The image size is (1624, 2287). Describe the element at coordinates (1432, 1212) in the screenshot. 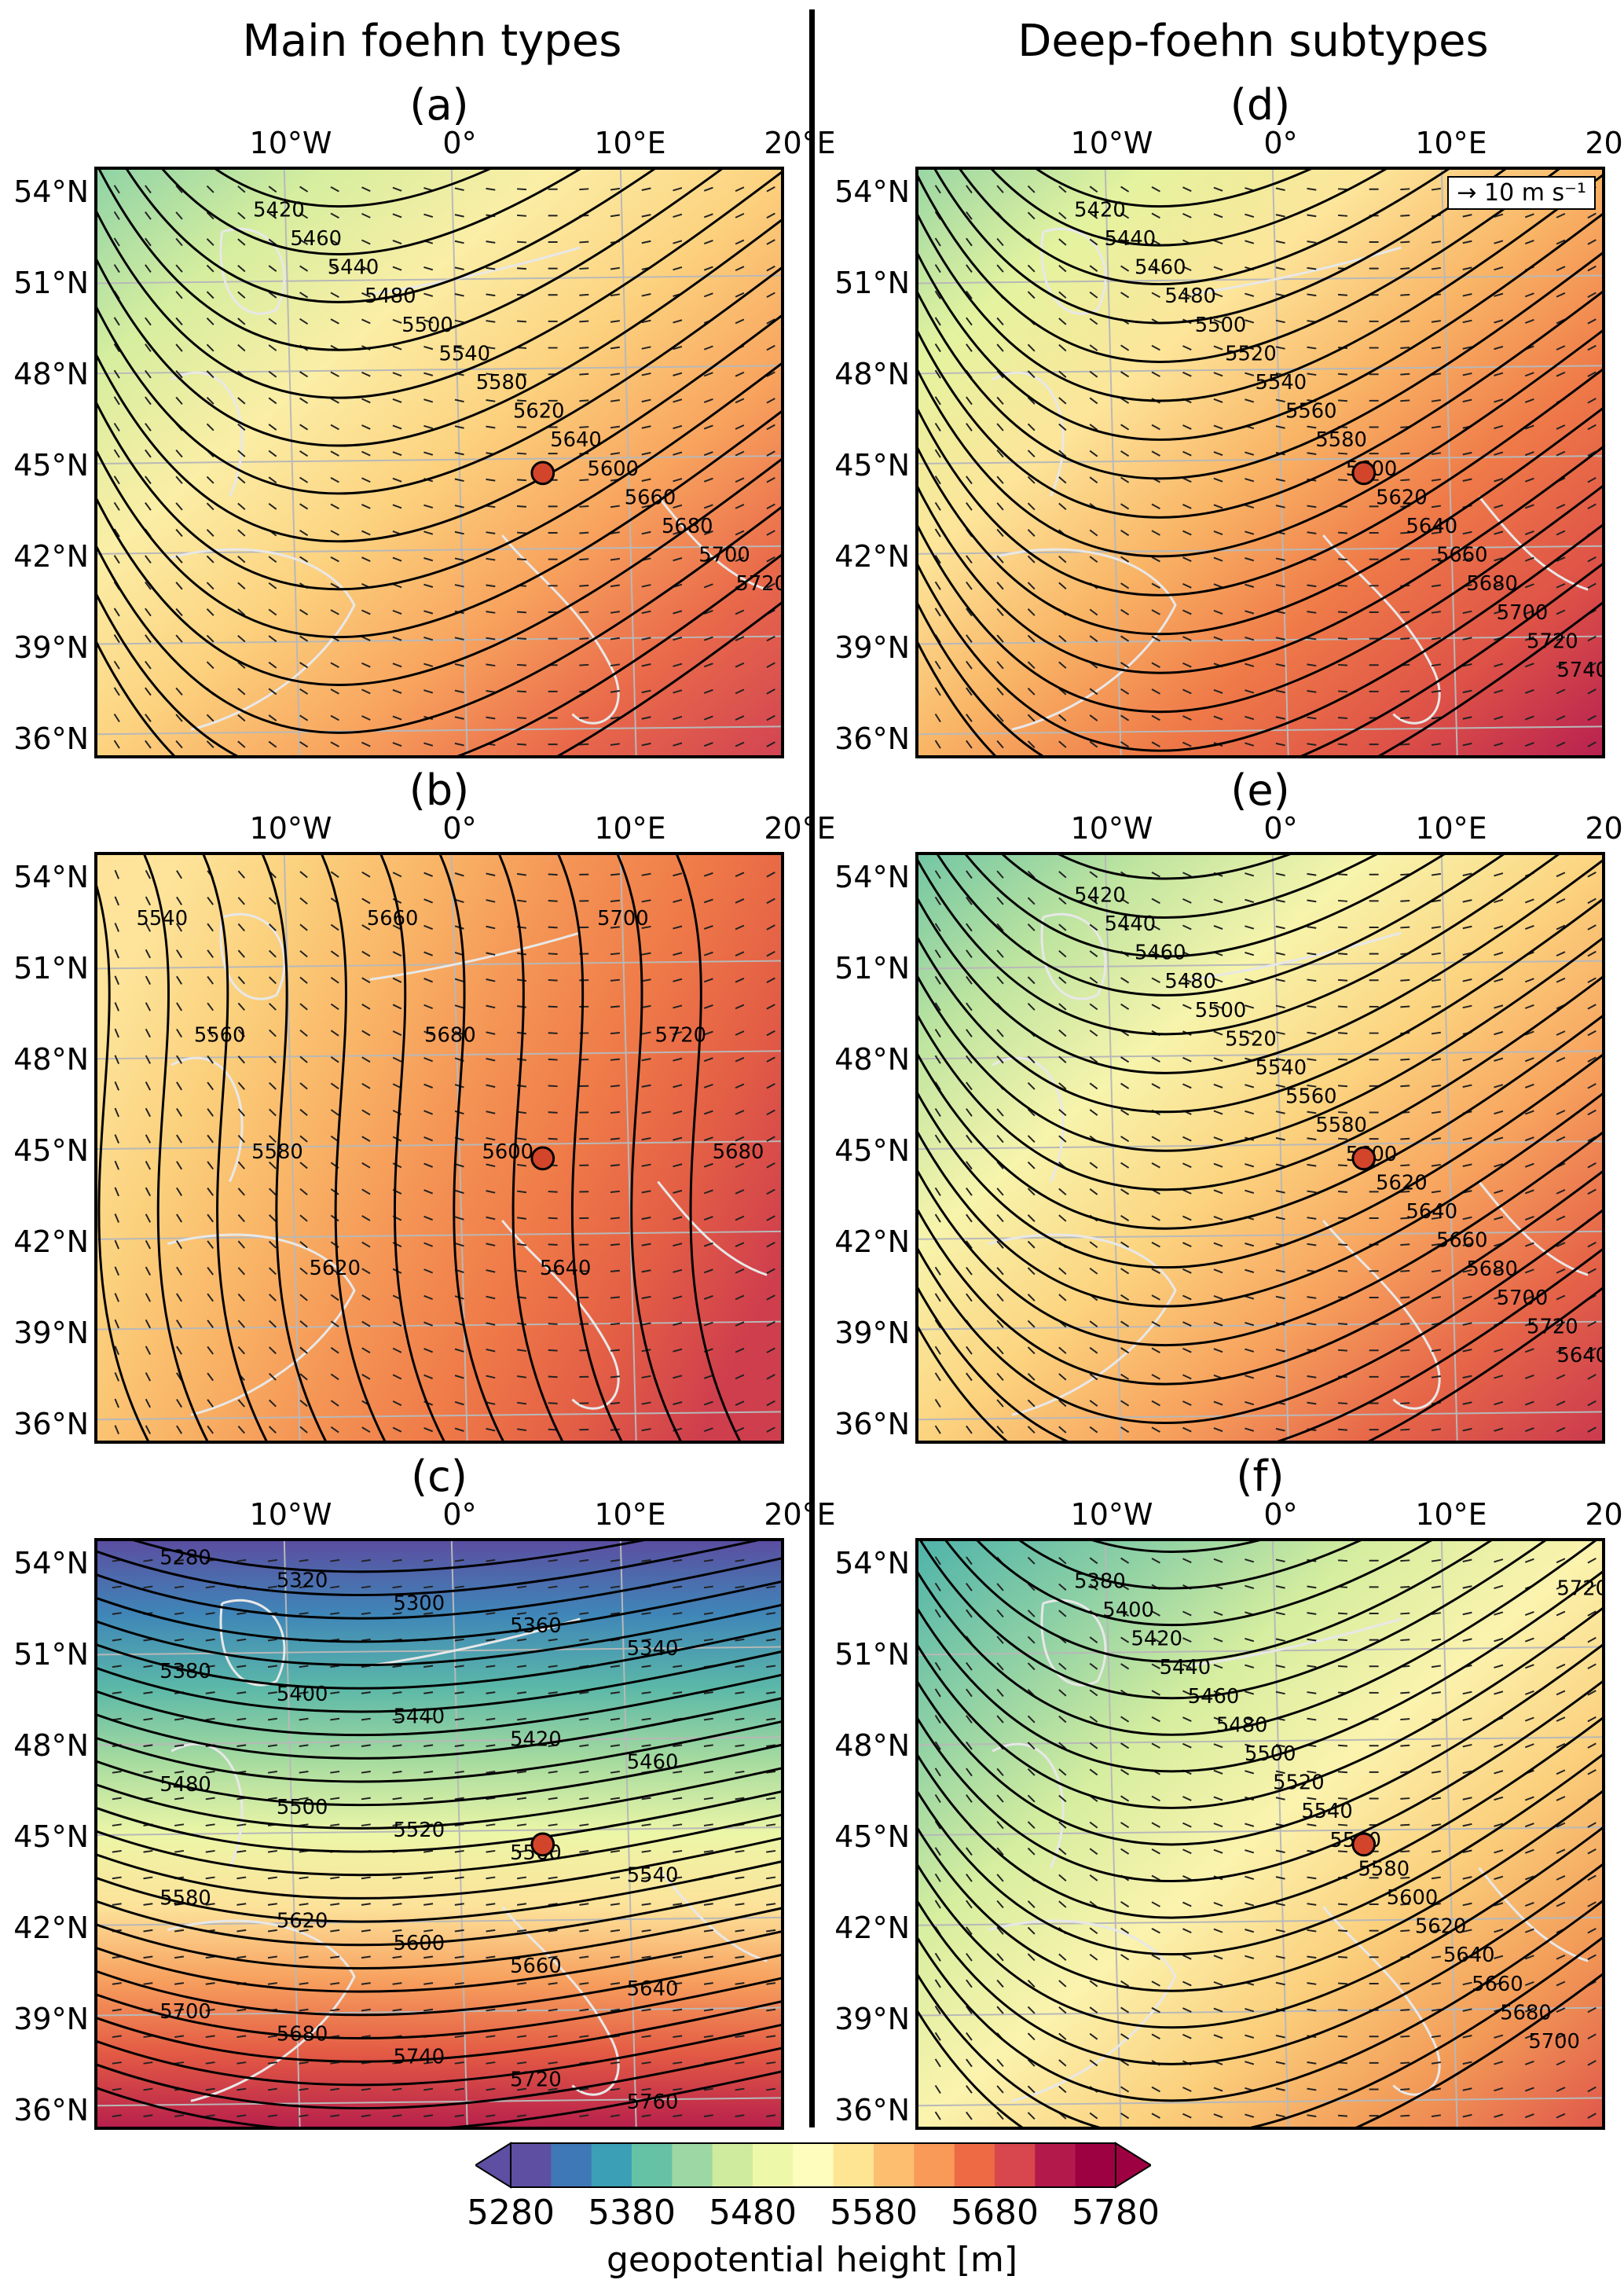

I see `contour-label: 5640` at that location.